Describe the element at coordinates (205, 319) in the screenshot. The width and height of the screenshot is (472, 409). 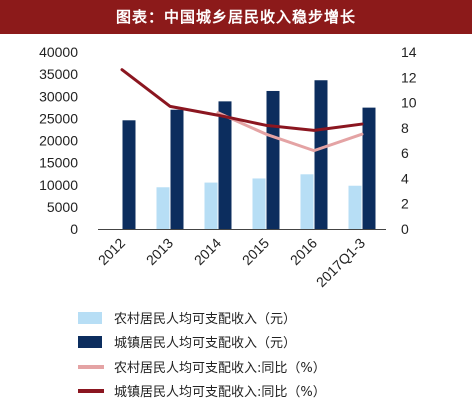
I see `legend-label: 农村居民人均可支配收入（元）` at that location.